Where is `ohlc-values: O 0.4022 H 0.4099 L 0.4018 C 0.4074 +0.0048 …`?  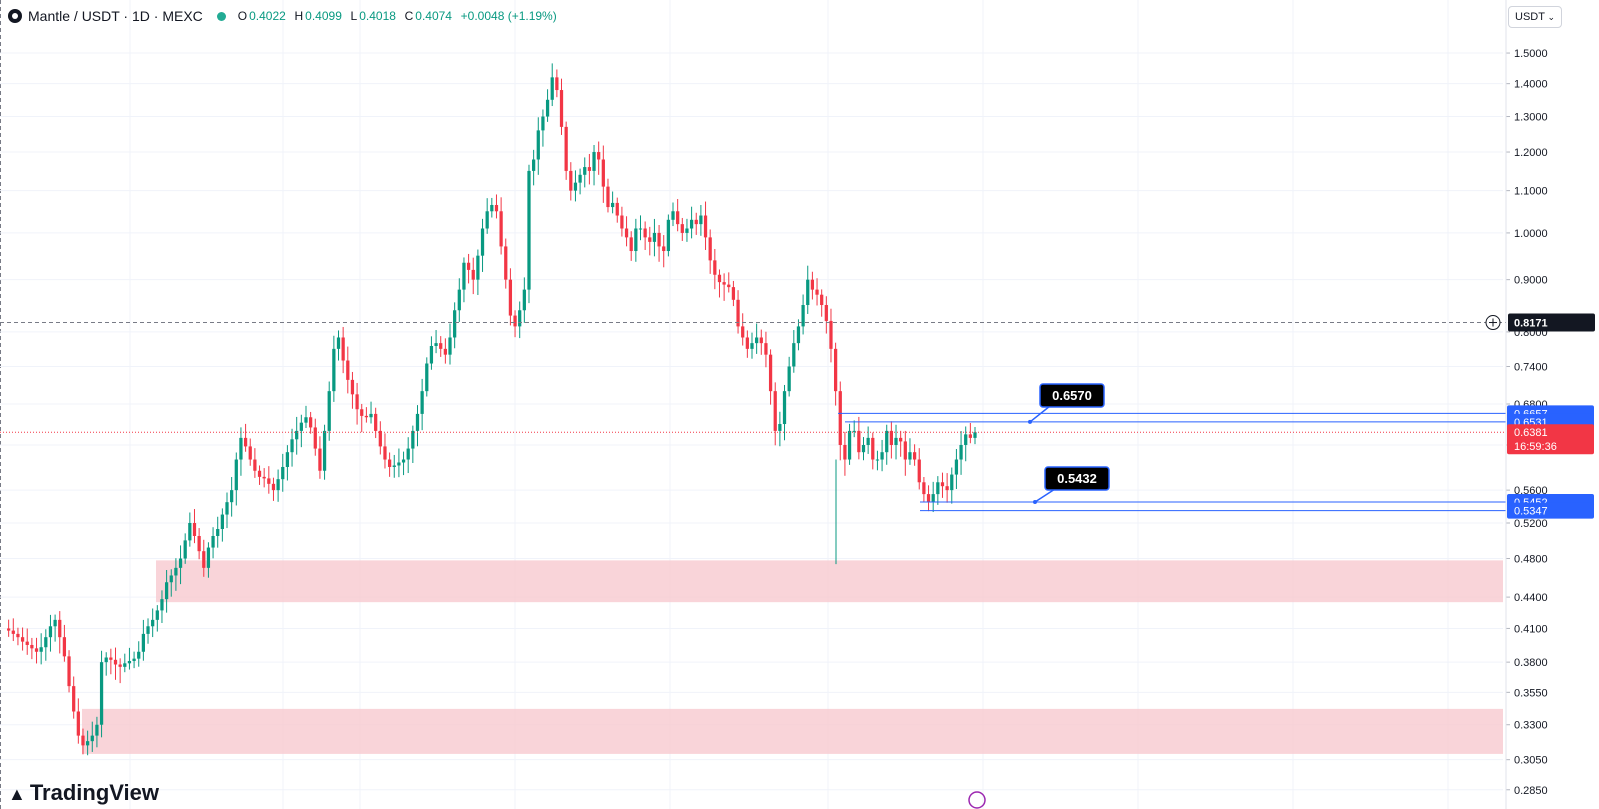 ohlc-values: O 0.4022 H 0.4099 L 0.4018 C 0.4074 +0.0048 … is located at coordinates (398, 16).